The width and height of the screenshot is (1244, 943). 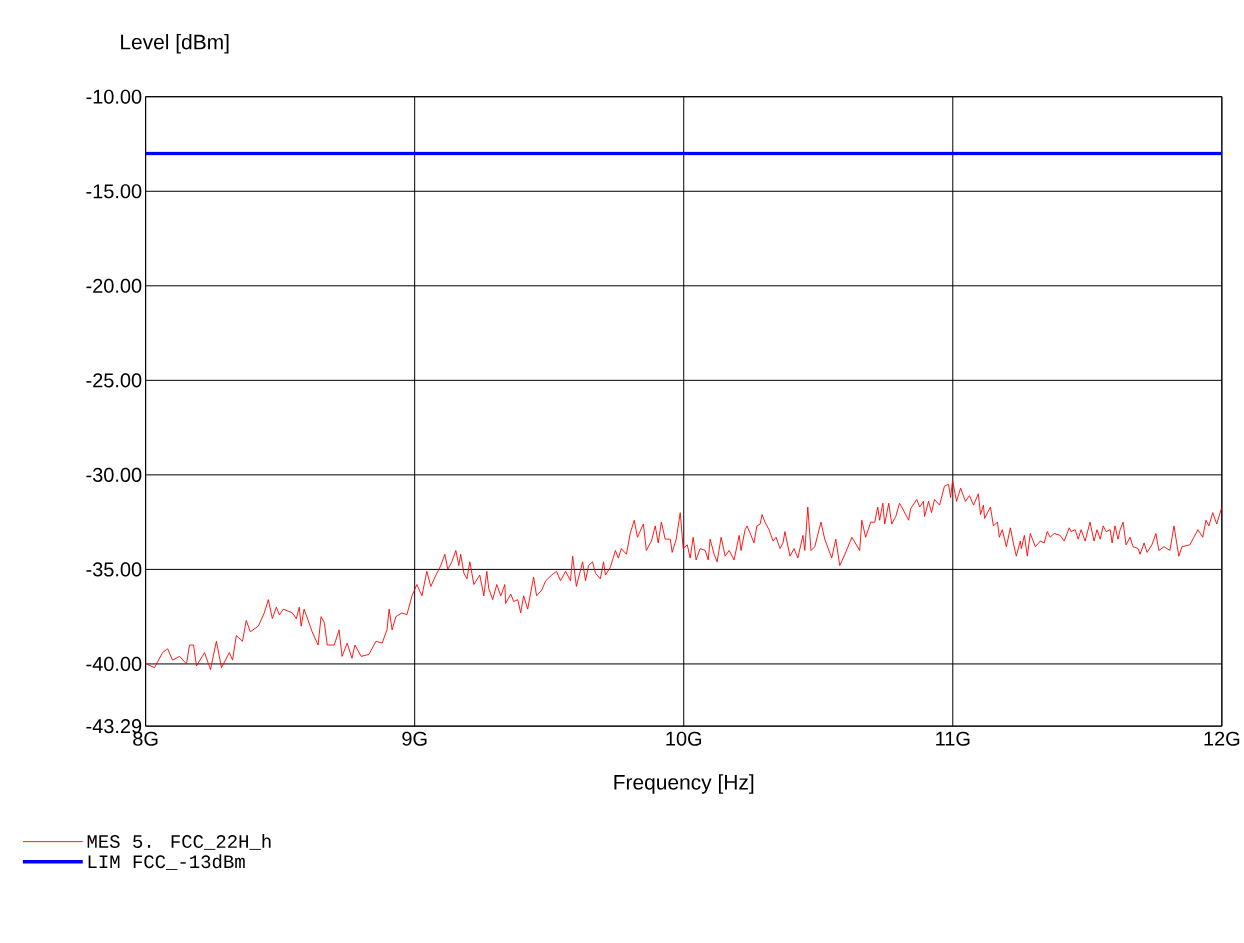 What do you see at coordinates (114, 380) in the screenshot?
I see `y-tick-label: -25.00` at bounding box center [114, 380].